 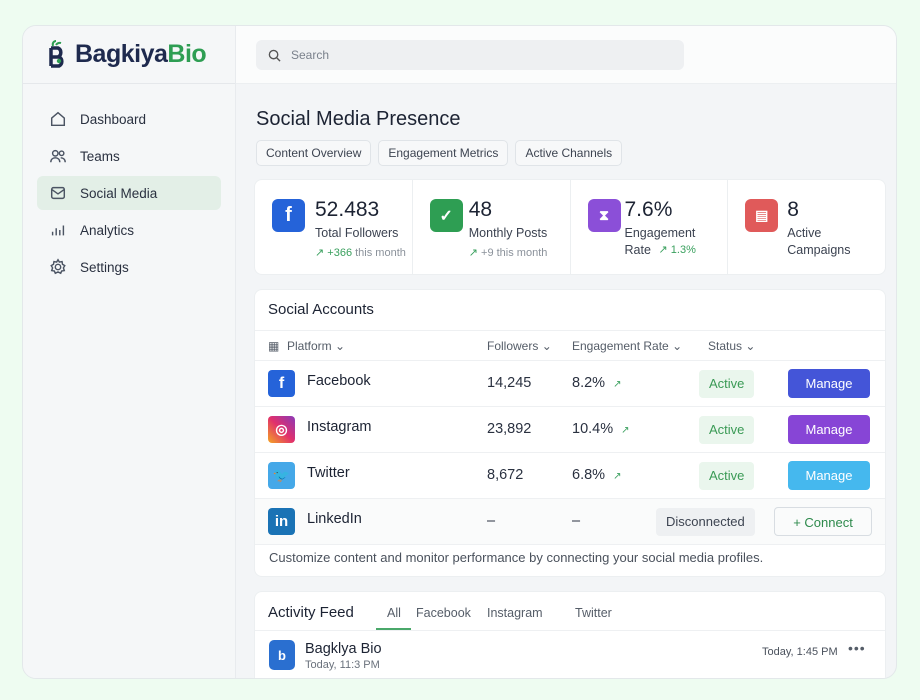 I want to click on tab-content-overview: Content Overview, so click(x=314, y=153).